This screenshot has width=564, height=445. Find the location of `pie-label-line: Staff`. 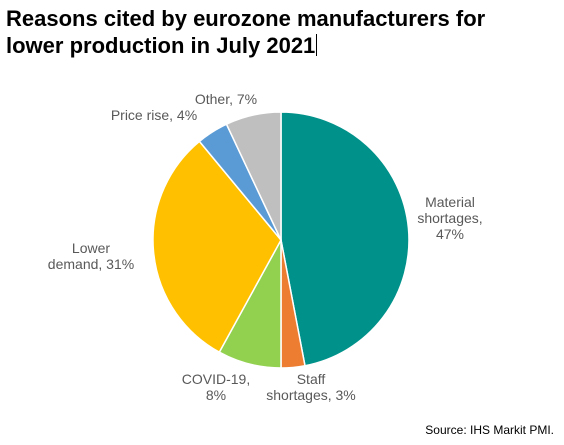

pie-label-line: Staff is located at coordinates (311, 379).